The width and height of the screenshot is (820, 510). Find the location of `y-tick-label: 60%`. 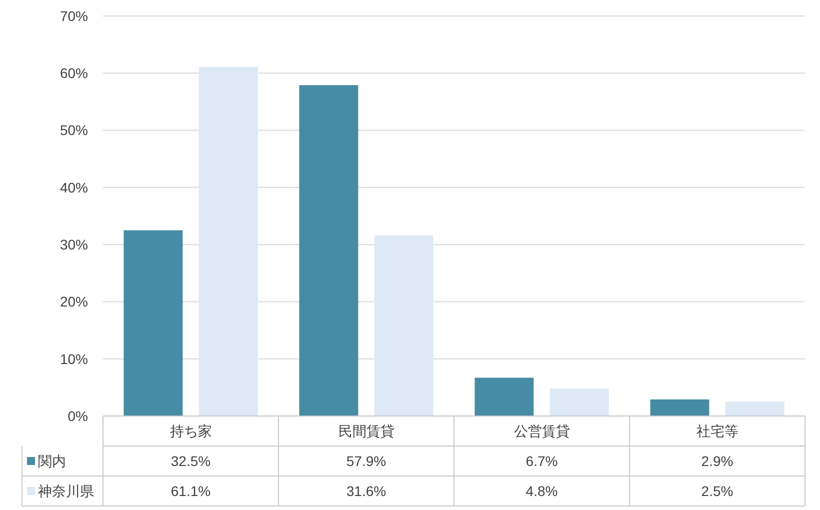

y-tick-label: 60% is located at coordinates (74, 73).